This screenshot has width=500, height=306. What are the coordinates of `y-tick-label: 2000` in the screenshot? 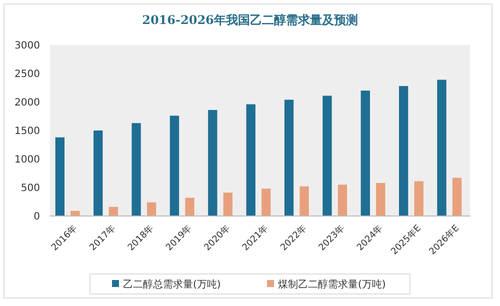 It's located at (27, 103).